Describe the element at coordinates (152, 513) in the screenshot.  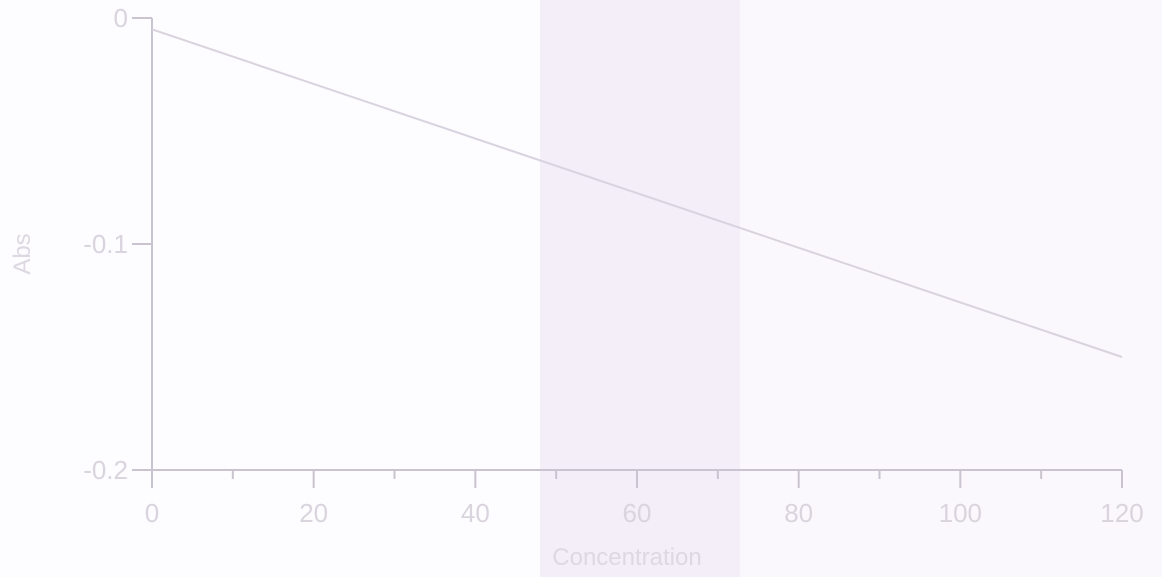
I see `x-tick-label: 0` at that location.